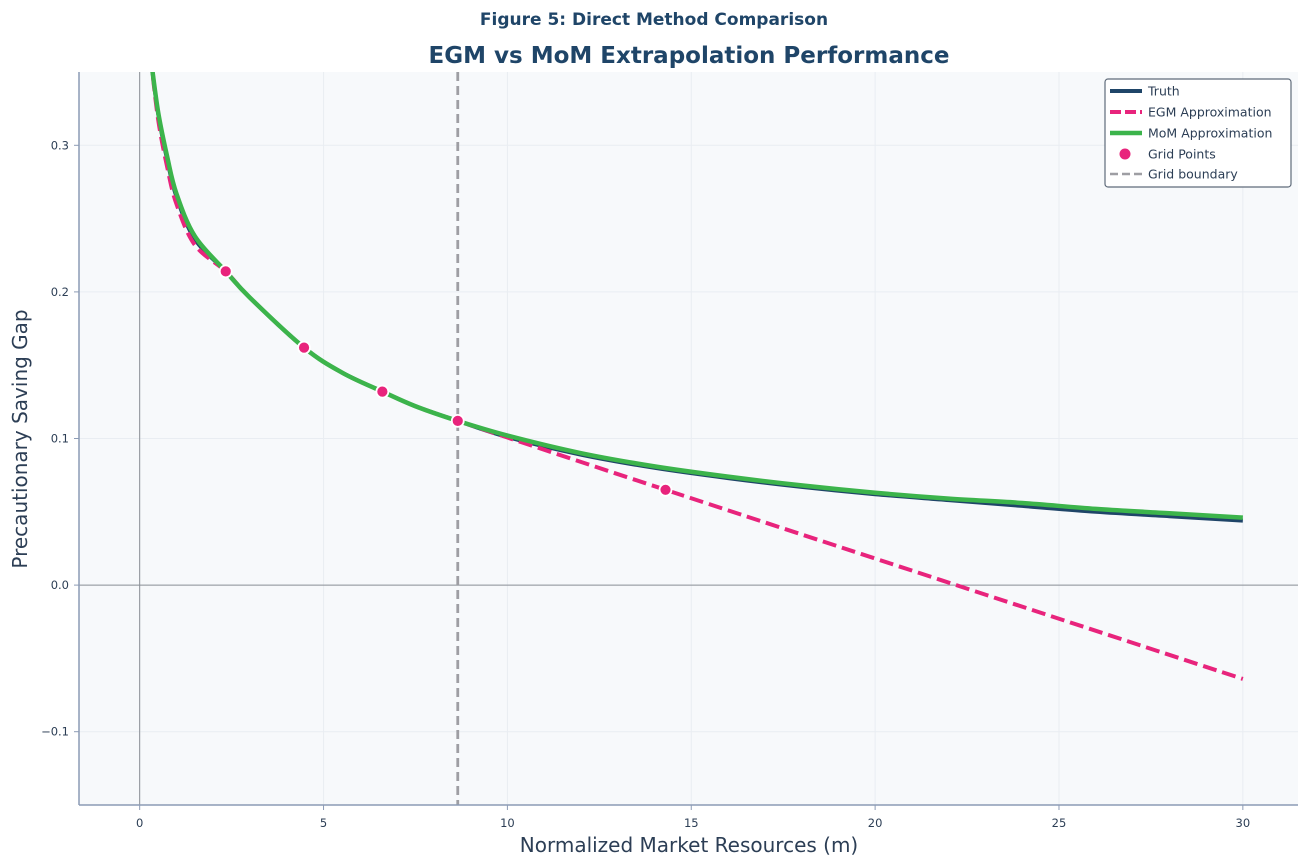 The image size is (1308, 867). I want to click on legend-swatch-grid-points, so click(1125, 154).